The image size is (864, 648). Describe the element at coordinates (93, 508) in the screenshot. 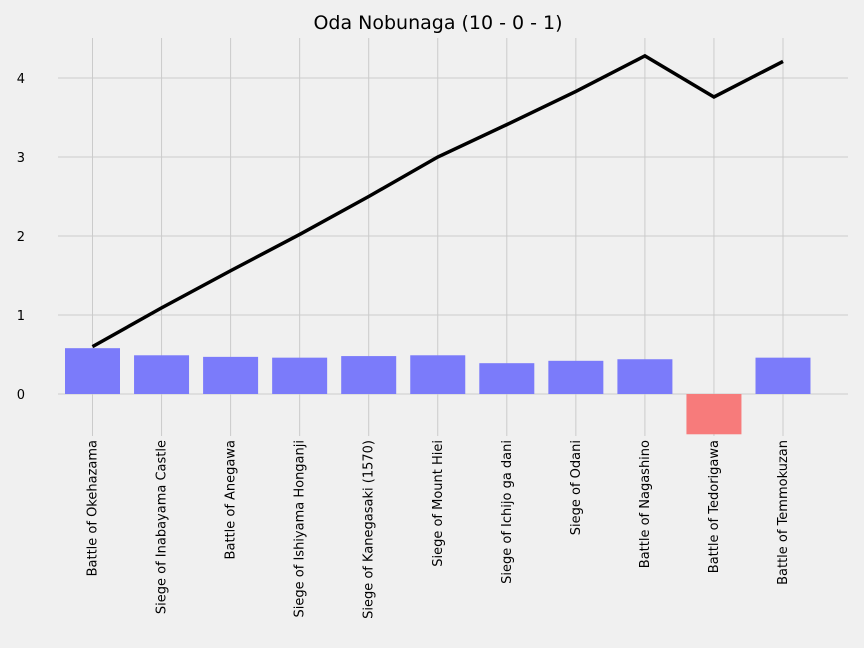

I see `x-tick-label: Battle of Okehazama` at that location.